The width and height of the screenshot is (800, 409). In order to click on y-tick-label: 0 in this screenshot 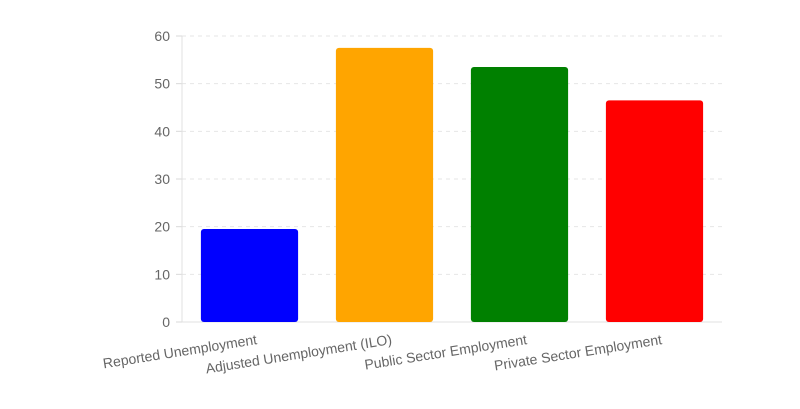, I will do `click(166, 322)`.